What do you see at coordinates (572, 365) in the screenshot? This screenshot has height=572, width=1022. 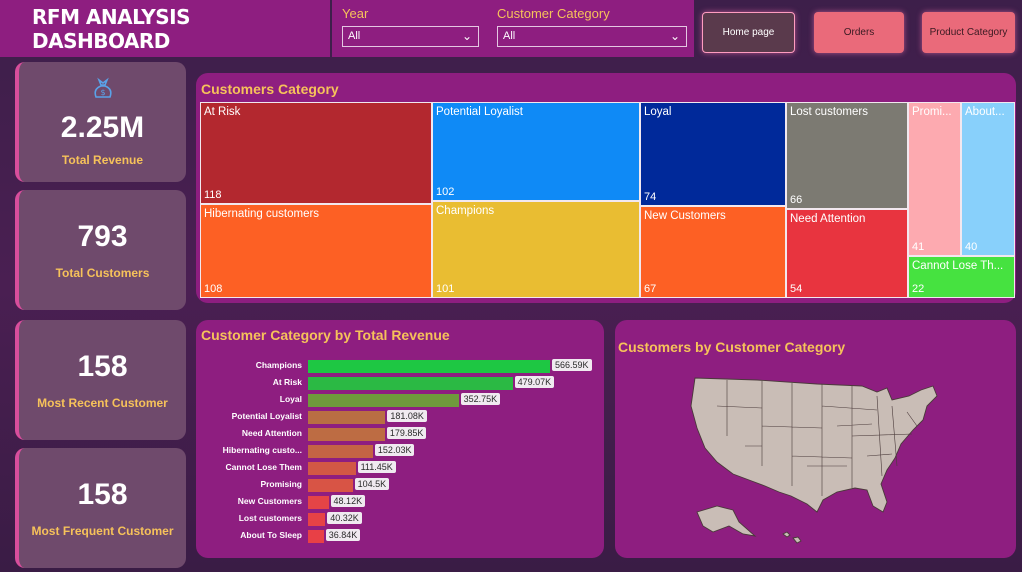 I see `bar-value-label: 566.59K` at bounding box center [572, 365].